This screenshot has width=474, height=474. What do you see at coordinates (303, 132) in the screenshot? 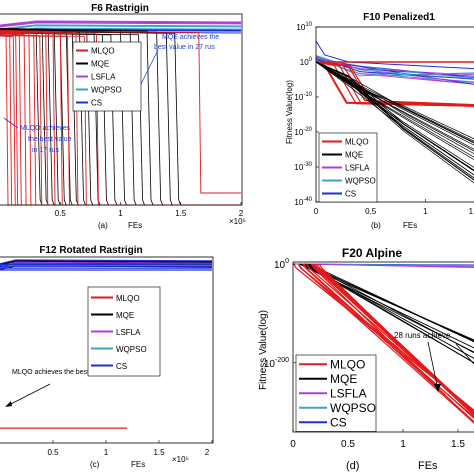
I see `panel-b-y-tick-label: 10-20` at bounding box center [303, 132].